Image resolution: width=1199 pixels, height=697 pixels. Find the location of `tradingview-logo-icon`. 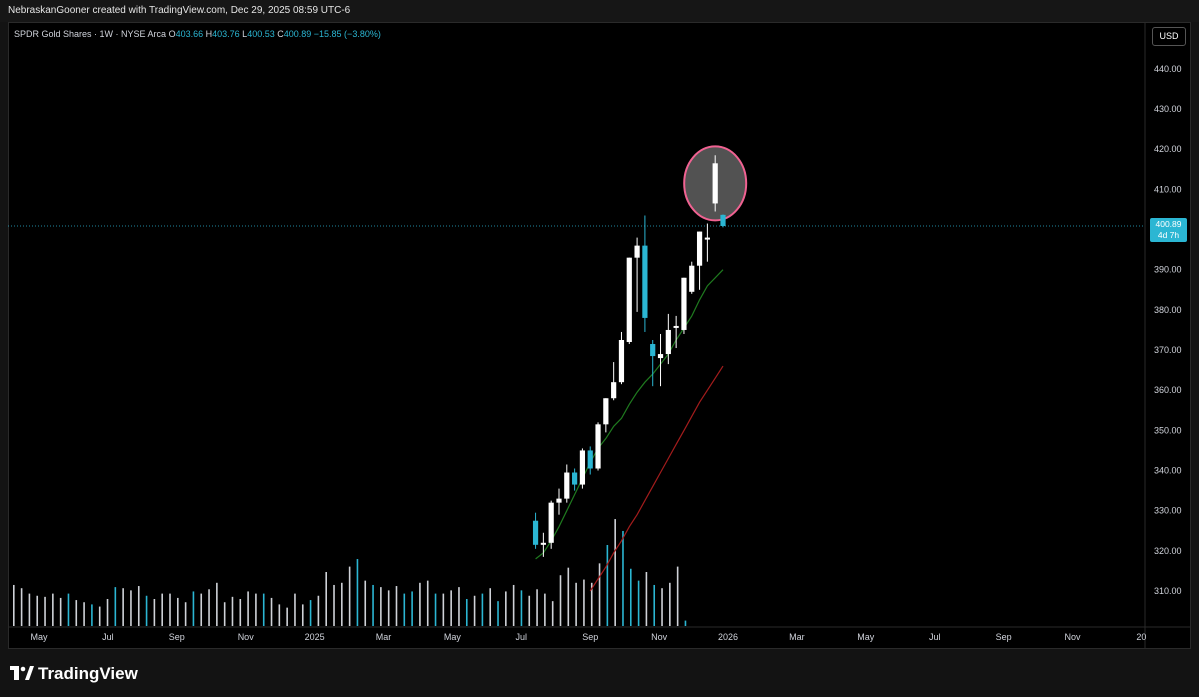

tradingview-logo-icon is located at coordinates (22, 673).